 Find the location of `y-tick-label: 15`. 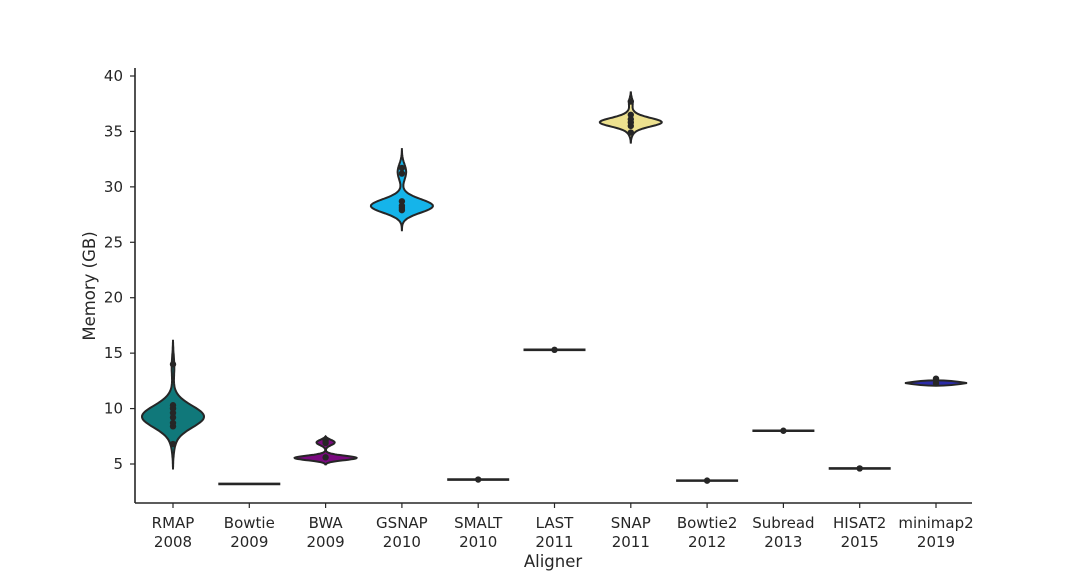

y-tick-label: 15 is located at coordinates (113, 353).